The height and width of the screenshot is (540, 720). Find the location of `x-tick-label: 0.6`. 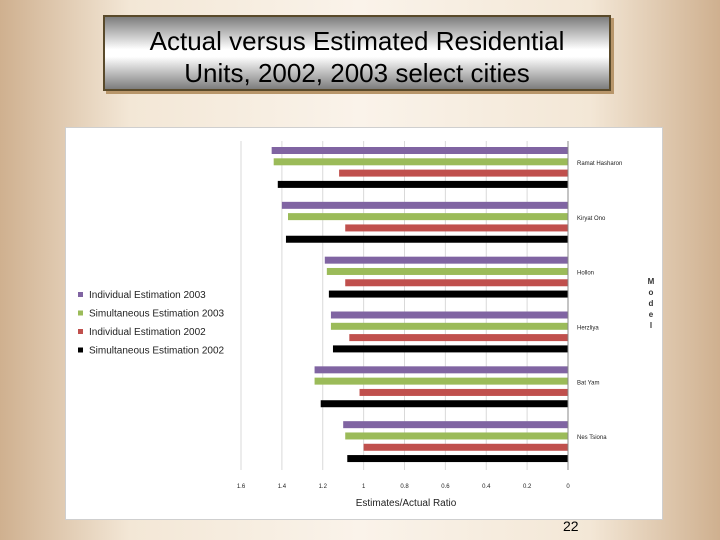

x-tick-label: 0.6 is located at coordinates (445, 487).